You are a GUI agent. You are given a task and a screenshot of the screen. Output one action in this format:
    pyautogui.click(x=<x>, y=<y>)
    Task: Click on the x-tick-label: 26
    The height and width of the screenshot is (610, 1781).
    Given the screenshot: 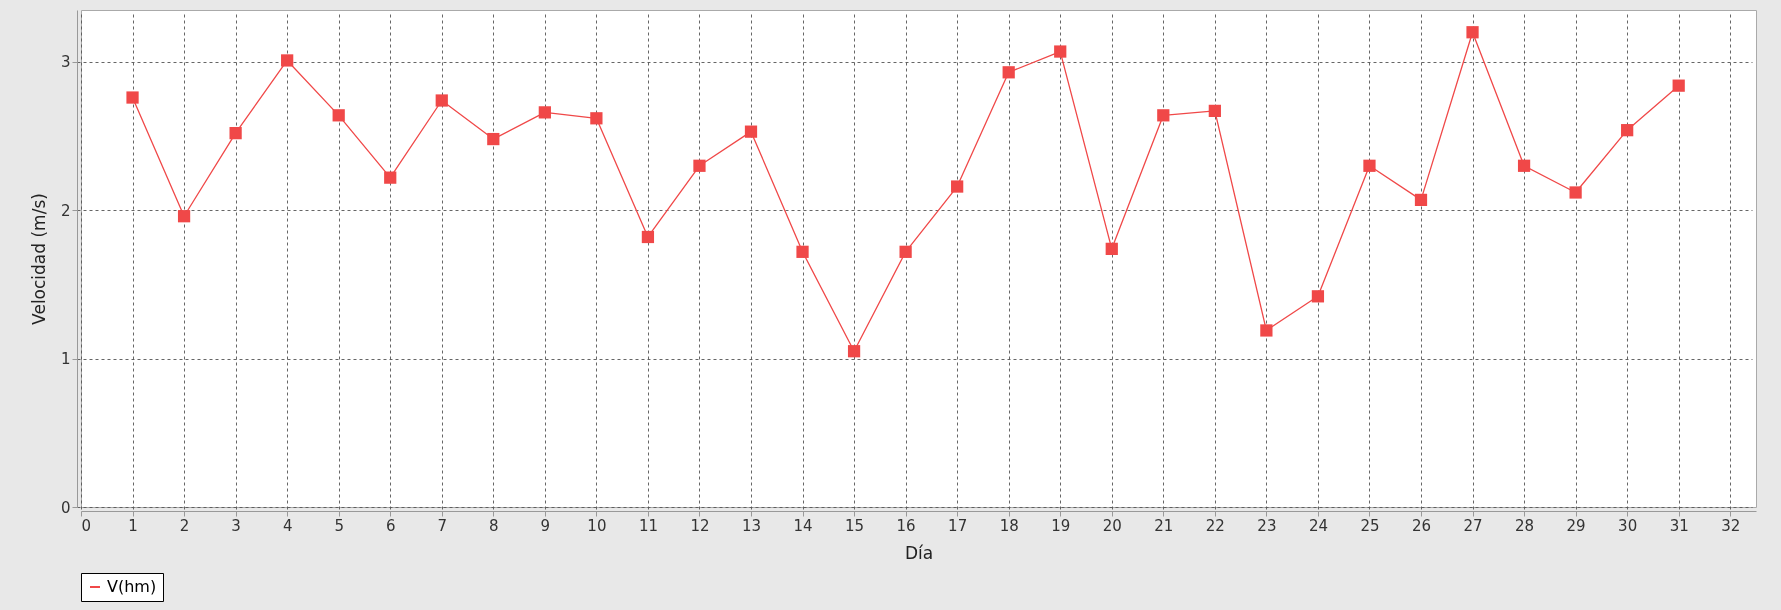 What is the action you would take?
    pyautogui.click(x=1421, y=525)
    